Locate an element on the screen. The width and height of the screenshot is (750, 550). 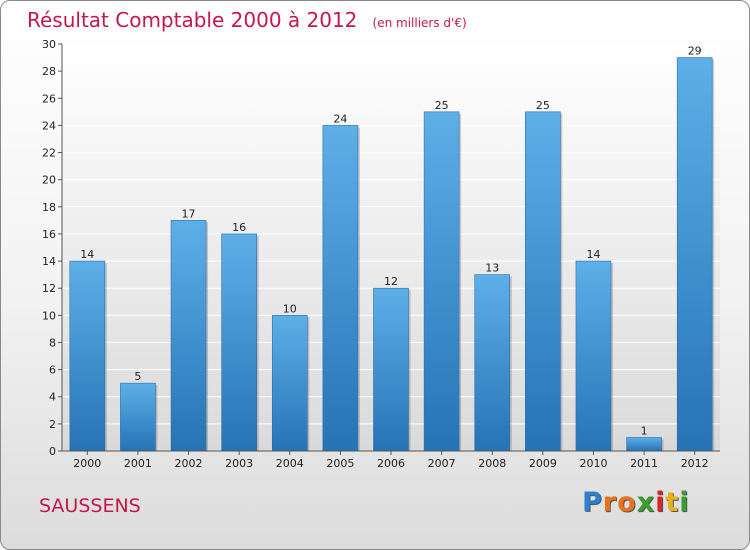
x-tick-label: 2008 is located at coordinates (492, 463).